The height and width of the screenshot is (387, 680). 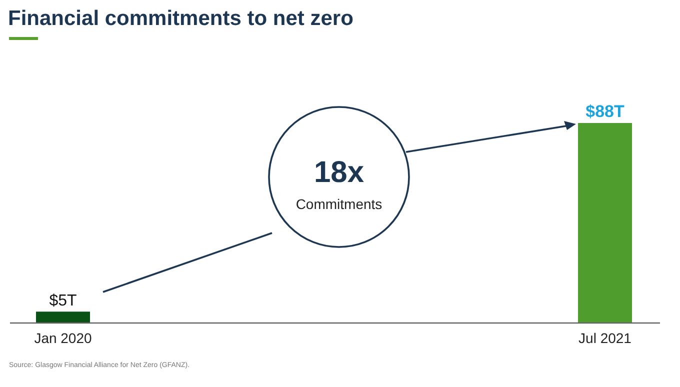 What do you see at coordinates (605, 111) in the screenshot?
I see `data-label: $88T` at bounding box center [605, 111].